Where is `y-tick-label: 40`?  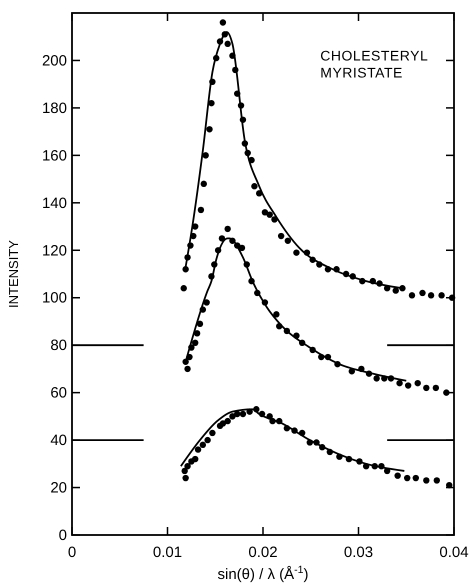 y-tick-label: 40 is located at coordinates (58, 441).